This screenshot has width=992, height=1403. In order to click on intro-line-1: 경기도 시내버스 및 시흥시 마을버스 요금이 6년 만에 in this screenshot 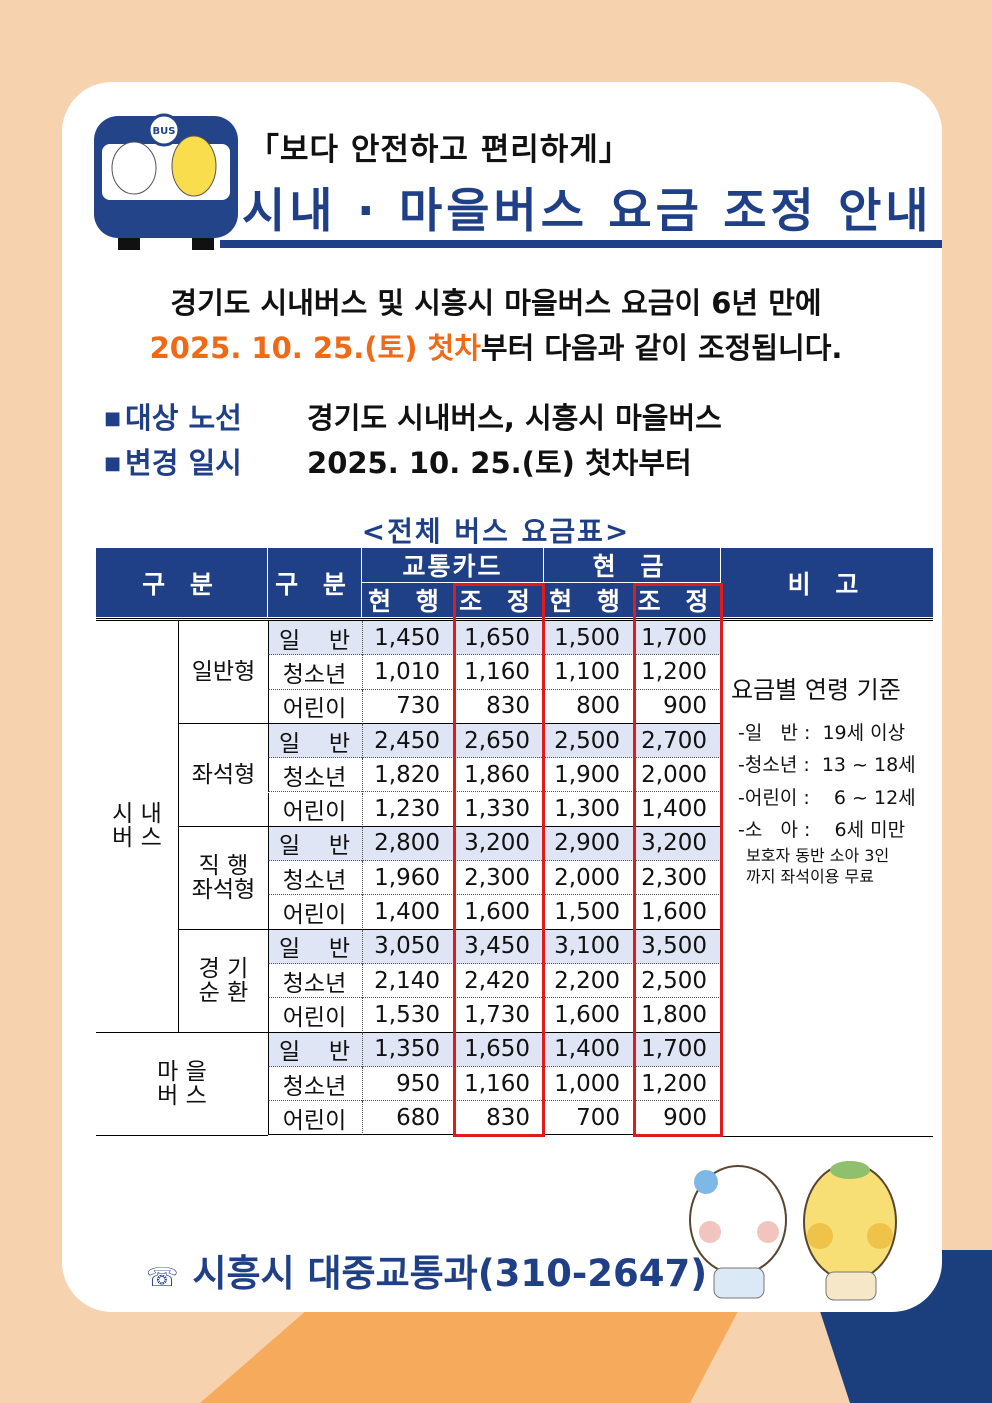, I will do `click(496, 303)`.